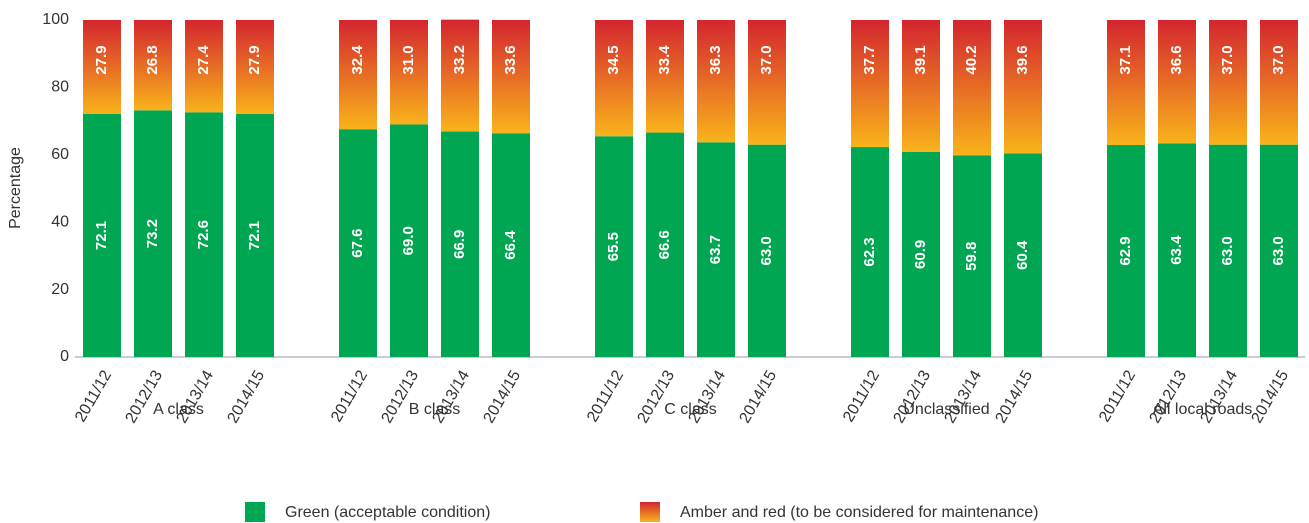 Image resolution: width=1309 pixels, height=523 pixels. What do you see at coordinates (664, 60) in the screenshot?
I see `value-label: 33.4` at bounding box center [664, 60].